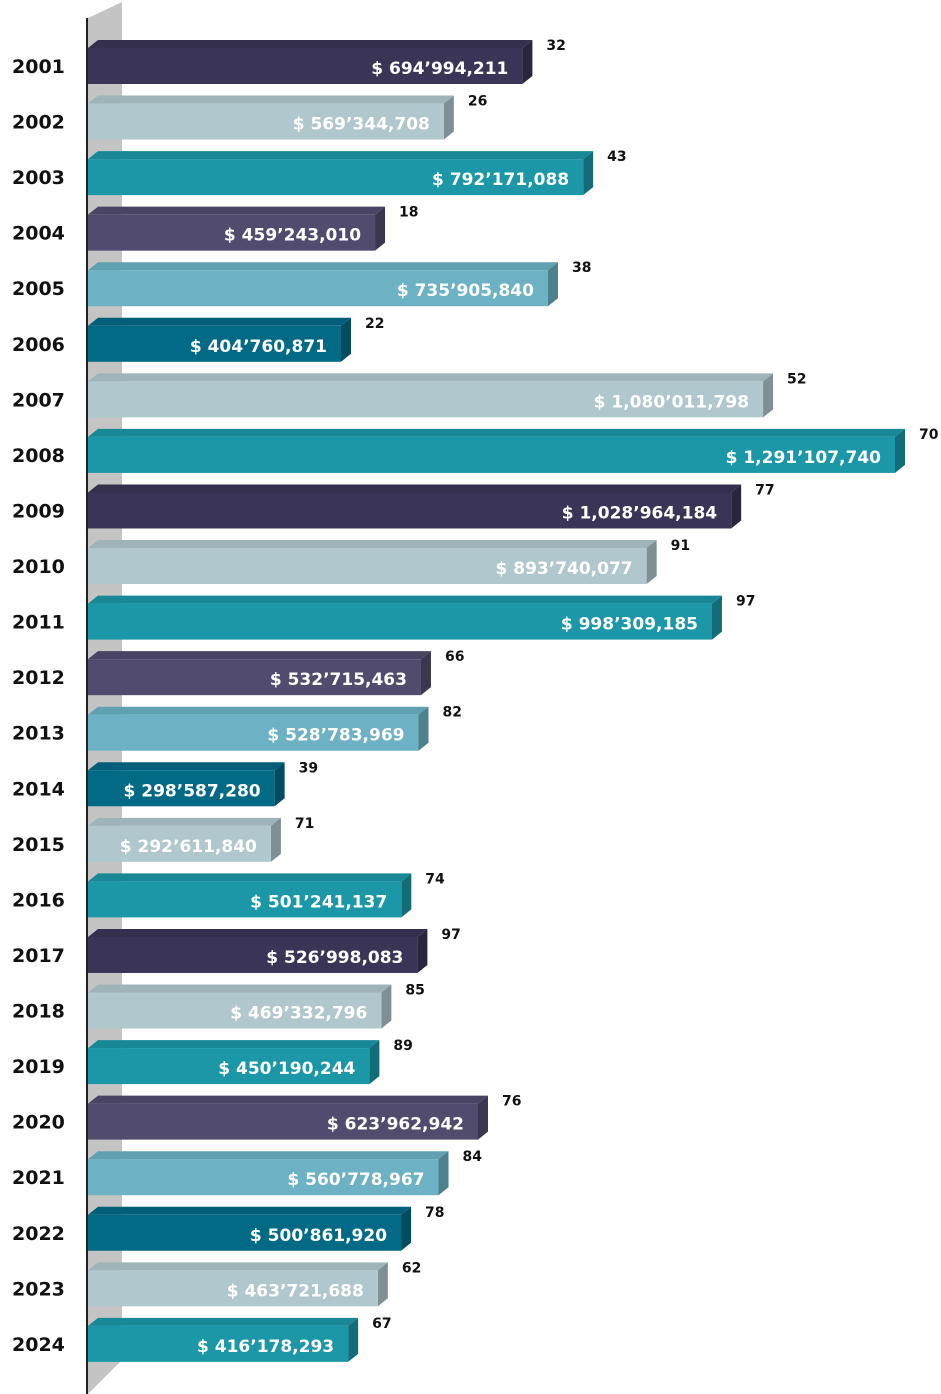 This screenshot has width=941, height=1394. Describe the element at coordinates (38, 1345) in the screenshot. I see `year-label-2024: 2024` at that location.